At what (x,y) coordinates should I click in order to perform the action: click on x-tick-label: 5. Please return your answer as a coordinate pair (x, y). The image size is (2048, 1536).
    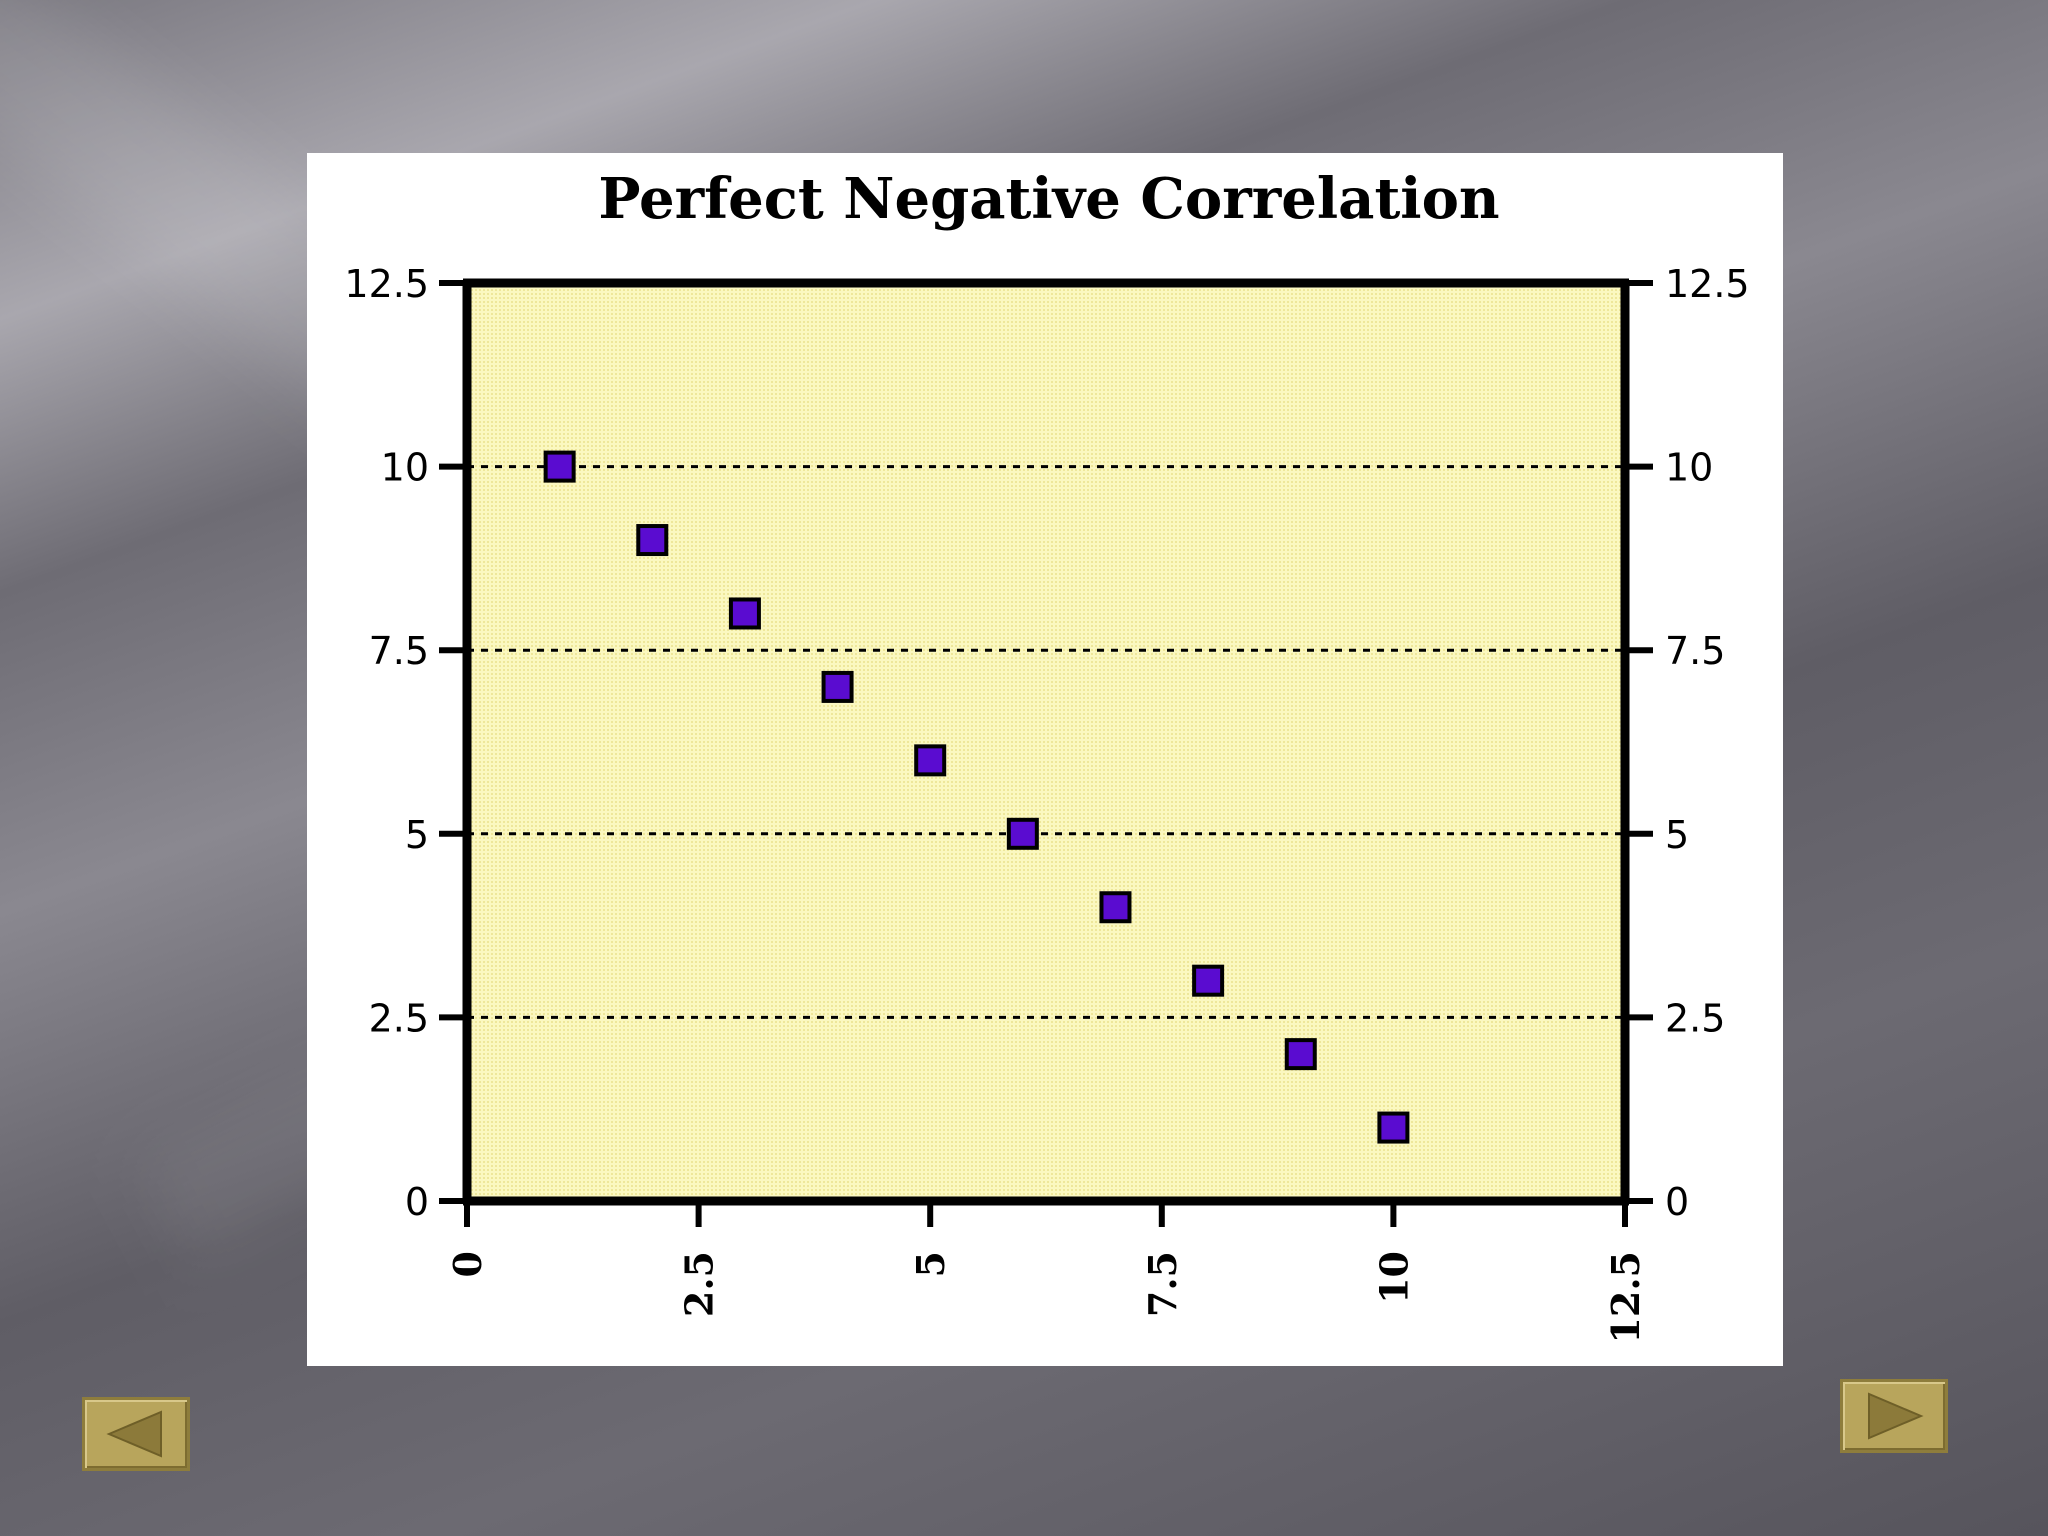
    Looking at the image, I should click on (930, 1264).